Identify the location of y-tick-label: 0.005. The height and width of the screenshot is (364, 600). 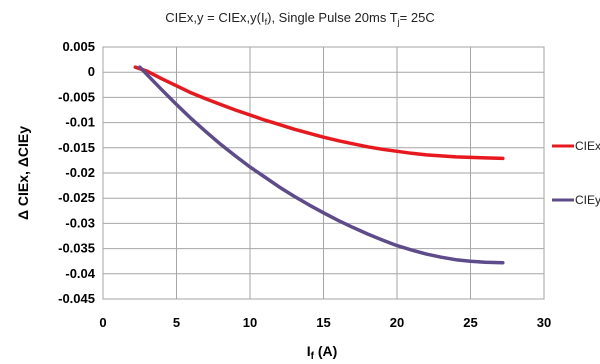
(78, 46).